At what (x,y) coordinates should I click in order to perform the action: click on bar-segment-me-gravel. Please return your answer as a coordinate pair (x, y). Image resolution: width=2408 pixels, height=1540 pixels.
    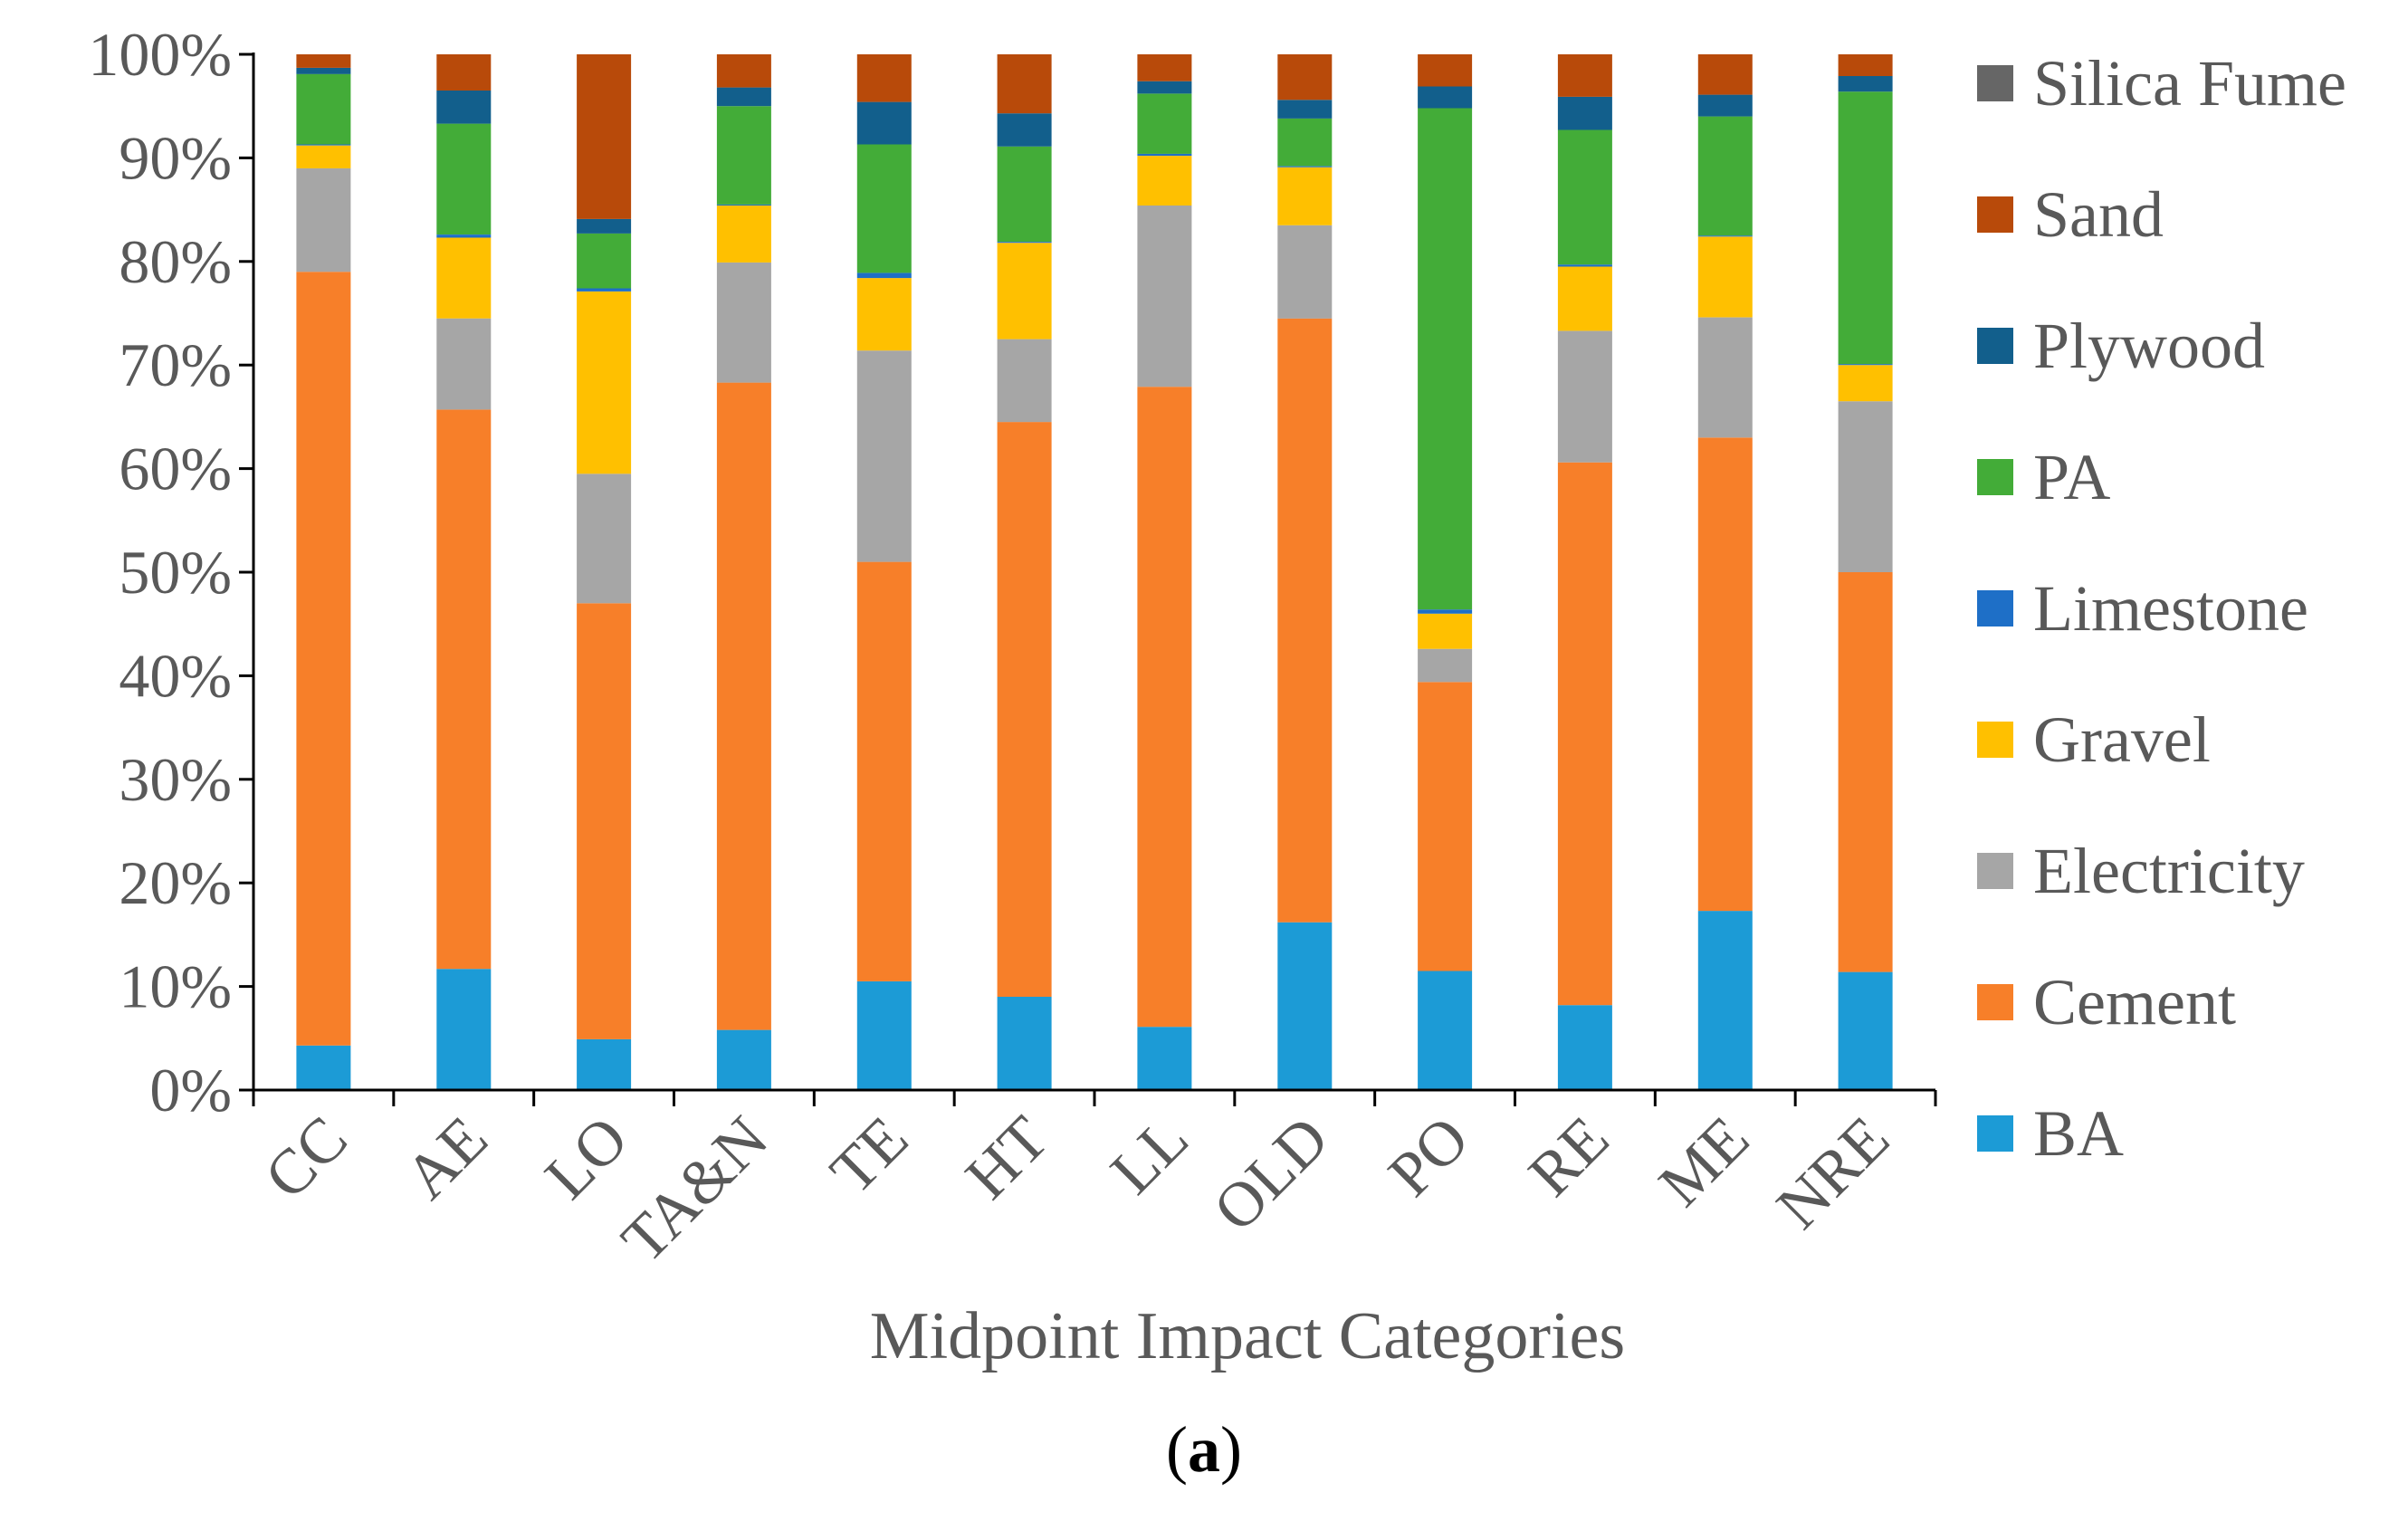
    Looking at the image, I should click on (1725, 277).